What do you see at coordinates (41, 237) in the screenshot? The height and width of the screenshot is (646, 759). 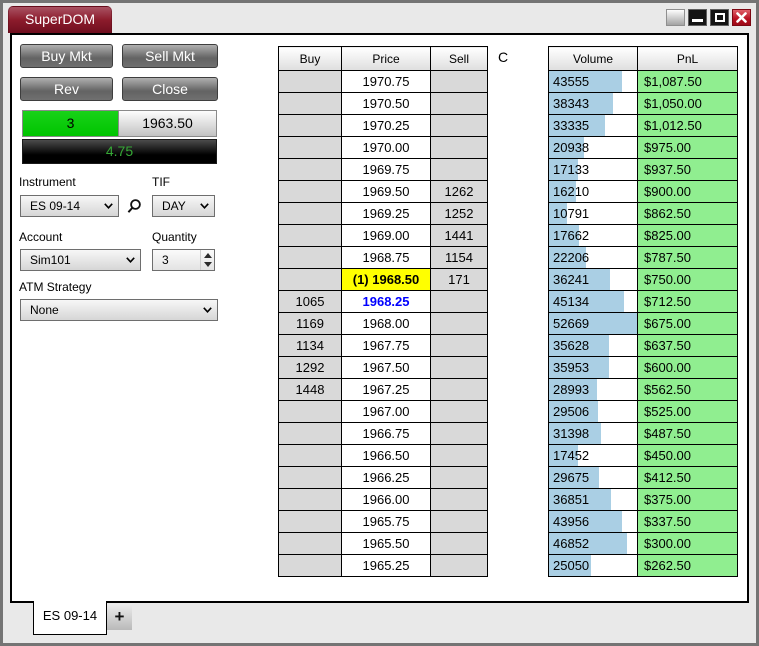 I see `account-label: Account` at bounding box center [41, 237].